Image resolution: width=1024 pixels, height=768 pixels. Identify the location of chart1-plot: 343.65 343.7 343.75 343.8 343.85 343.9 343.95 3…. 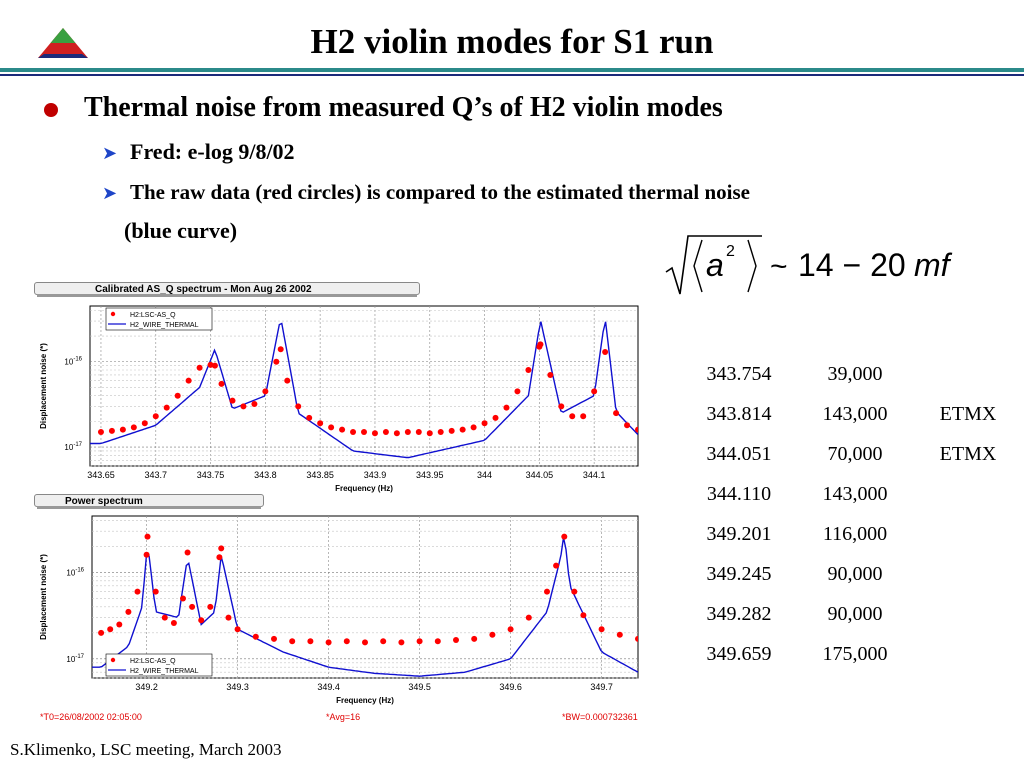
(339, 399).